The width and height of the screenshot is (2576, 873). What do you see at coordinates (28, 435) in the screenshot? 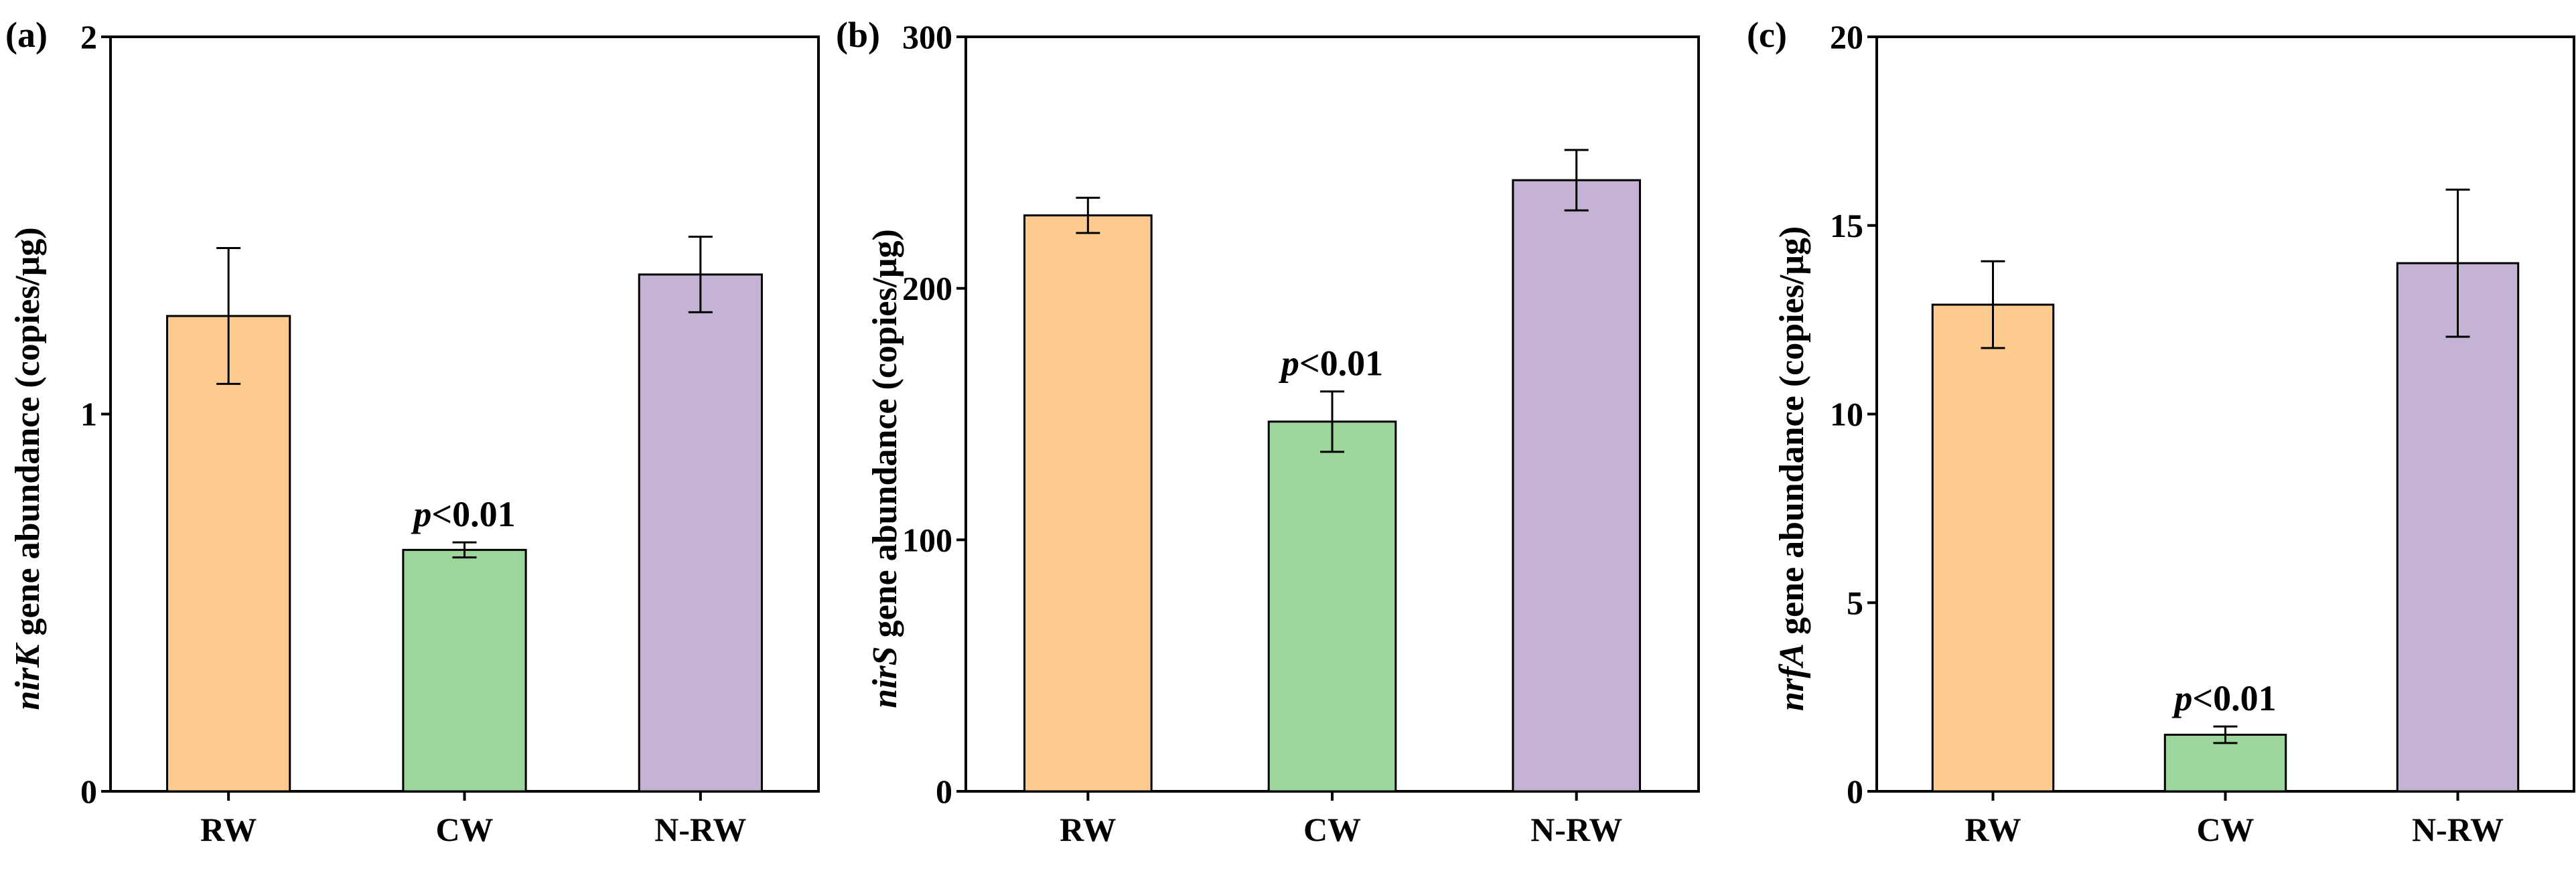
I see `panel-a-y-axis-label-rest: gene abundance (copies/μg)` at bounding box center [28, 435].